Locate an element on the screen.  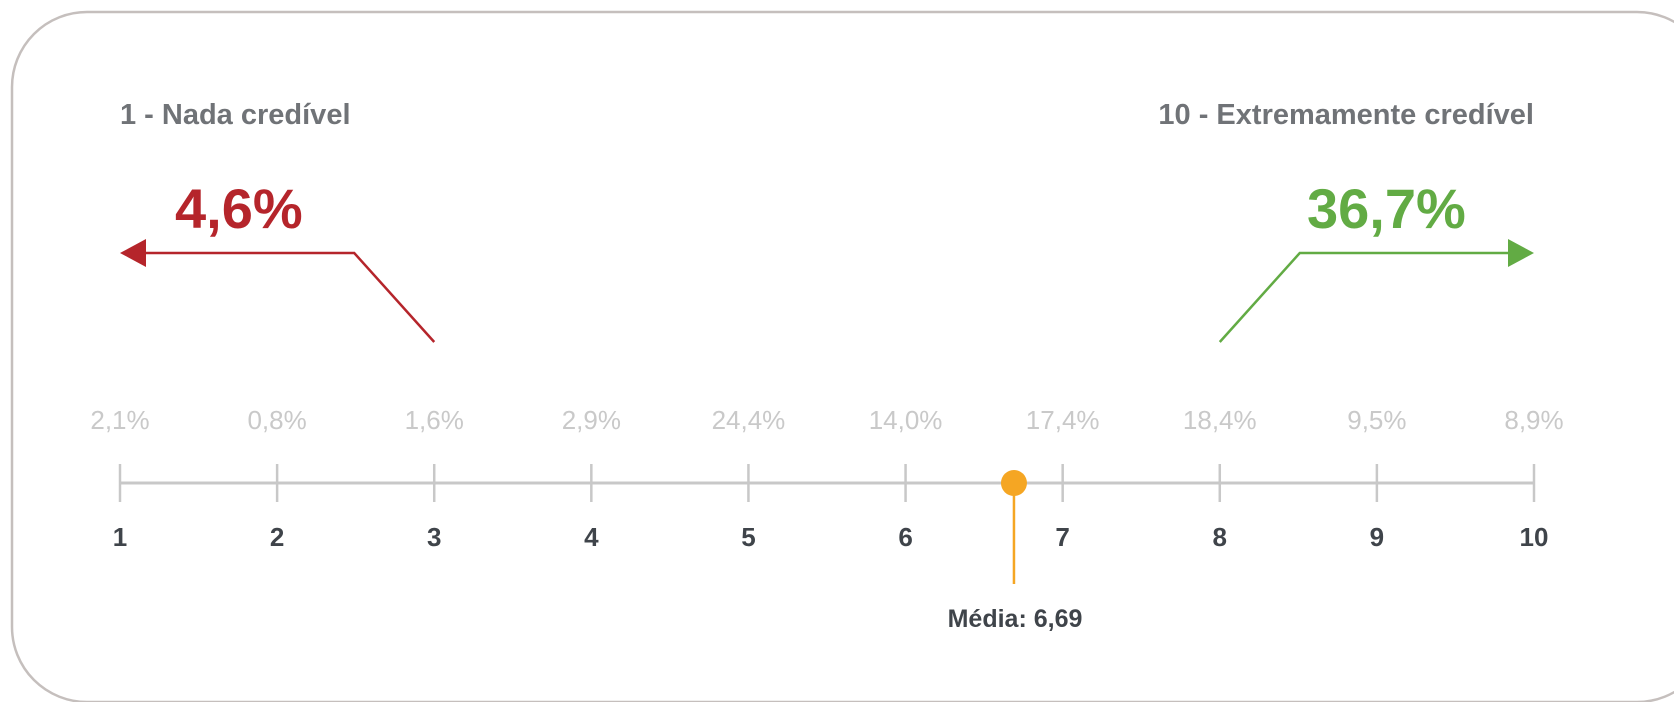
high-arrow-line is located at coordinates (1365, 297).